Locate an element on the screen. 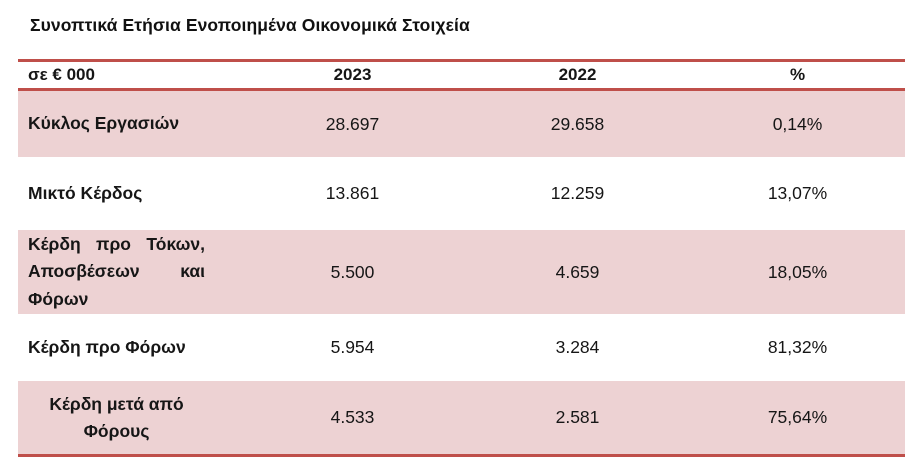  row-label: Κέρδη προ Τόκων, Αποσβέσεων και Φόρων is located at coordinates (116, 271).